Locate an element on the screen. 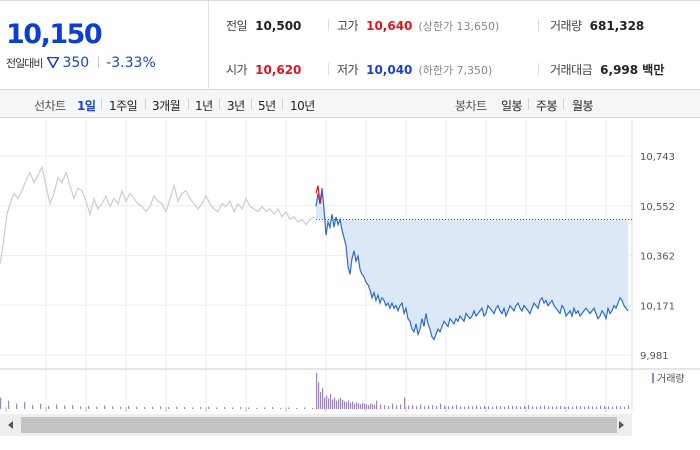  tab-1-day: 1일 is located at coordinates (86, 106).